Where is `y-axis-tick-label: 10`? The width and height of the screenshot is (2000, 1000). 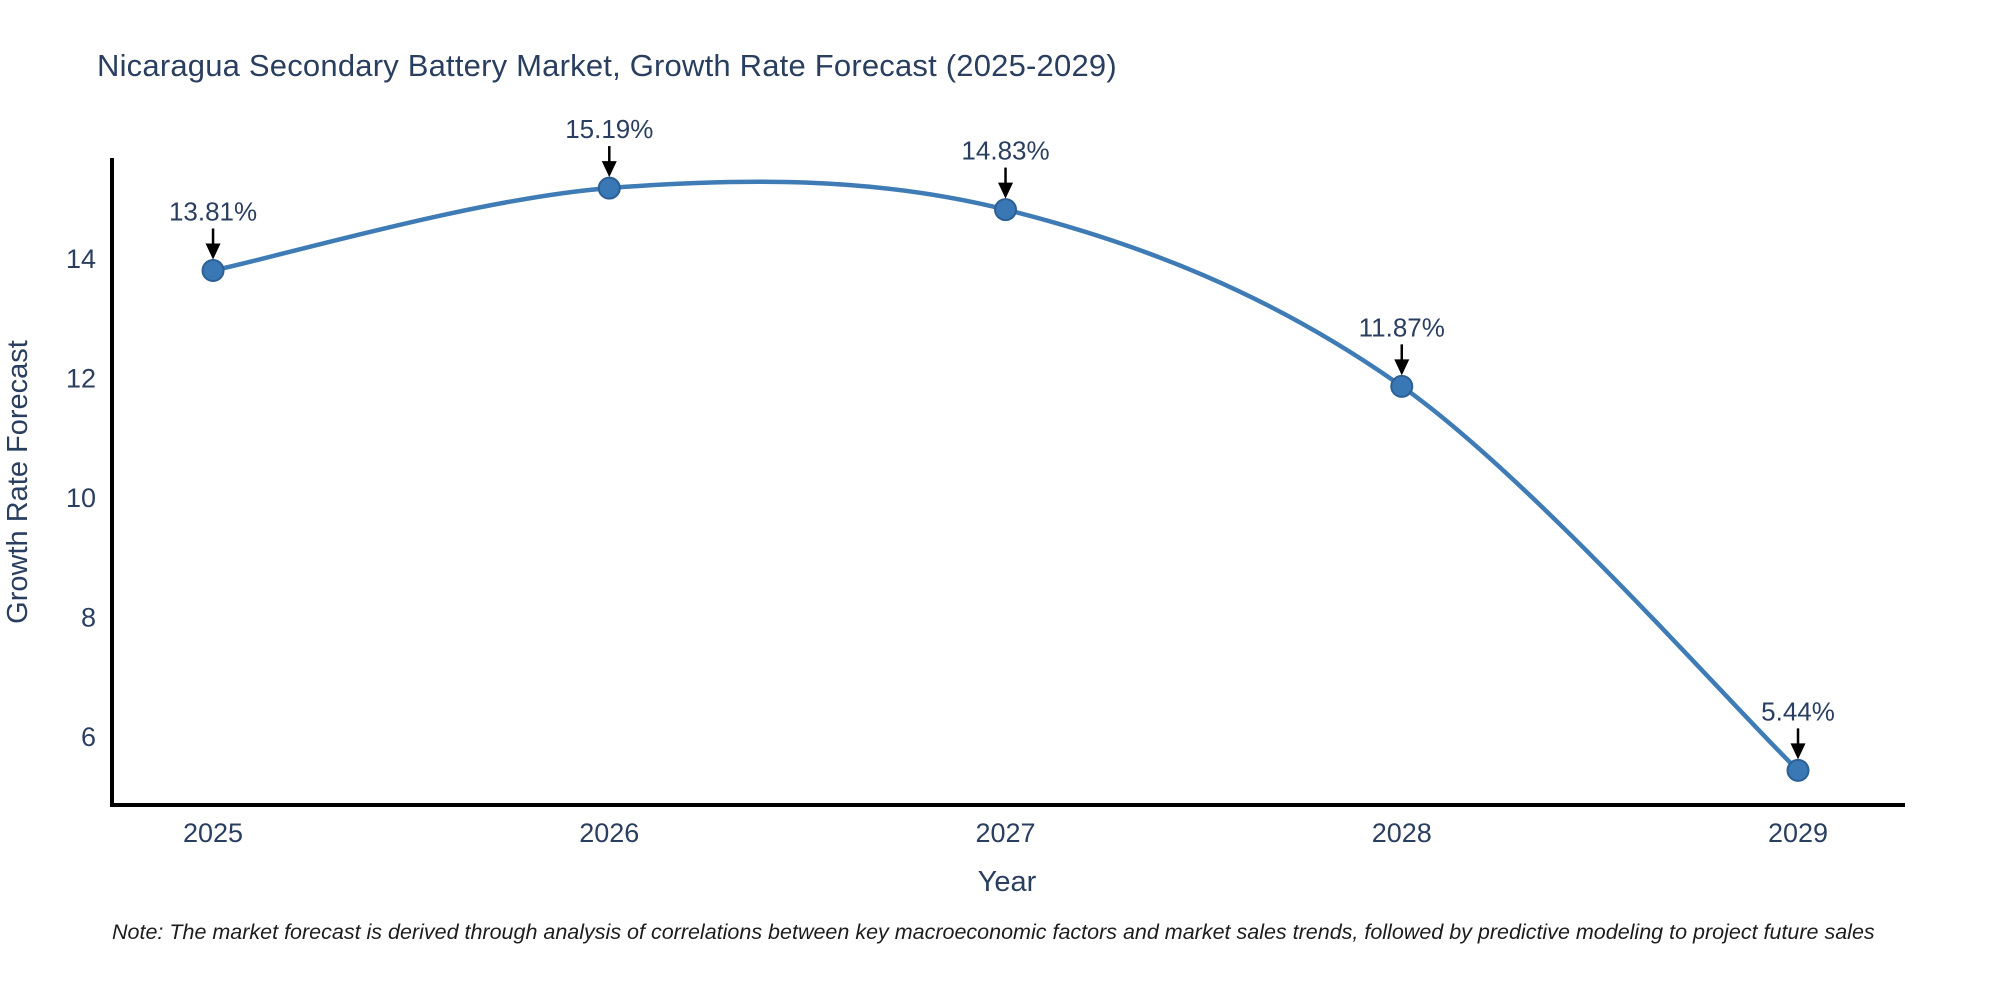 y-axis-tick-label: 10 is located at coordinates (81, 498).